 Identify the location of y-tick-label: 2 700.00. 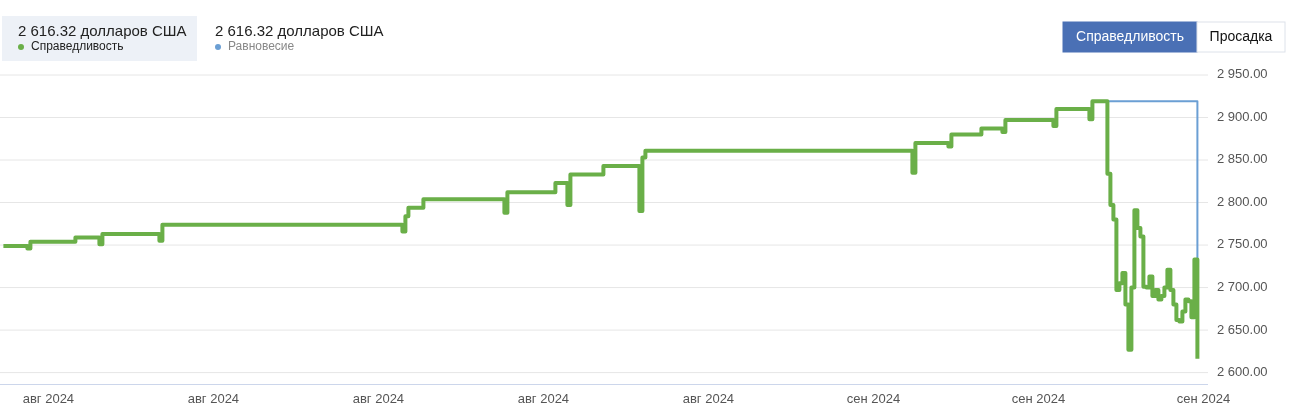
(1242, 287).